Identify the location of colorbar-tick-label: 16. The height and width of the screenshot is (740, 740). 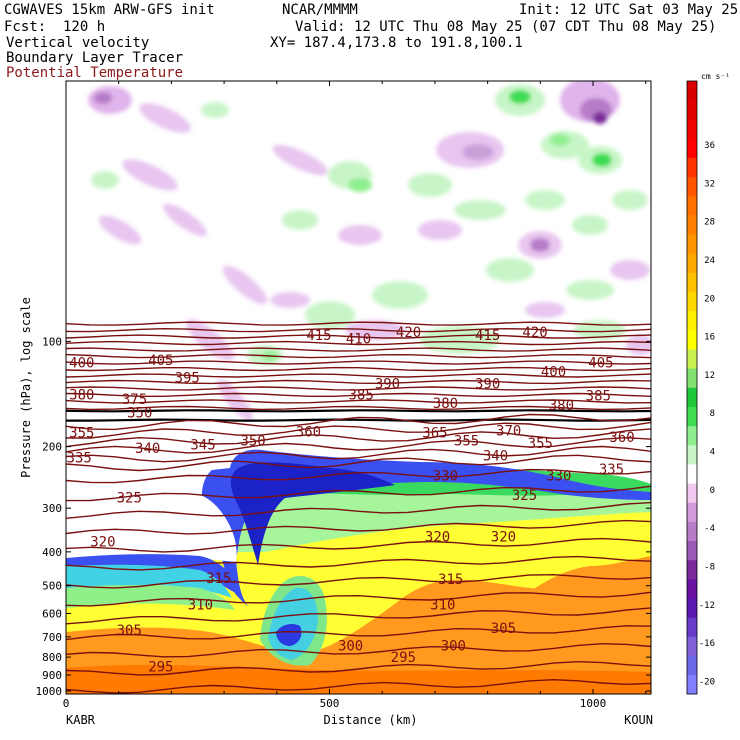
(709, 338).